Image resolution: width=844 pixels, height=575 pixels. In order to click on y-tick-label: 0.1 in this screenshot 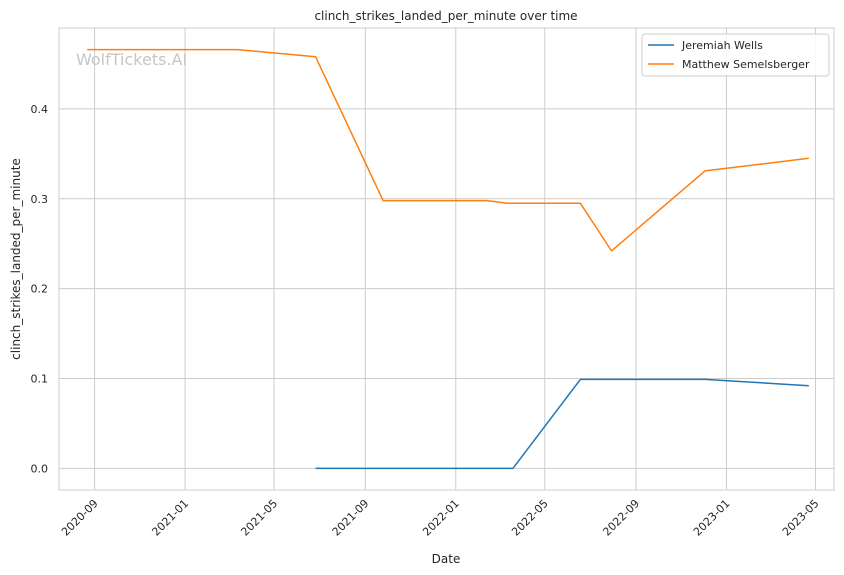, I will do `click(40, 379)`.